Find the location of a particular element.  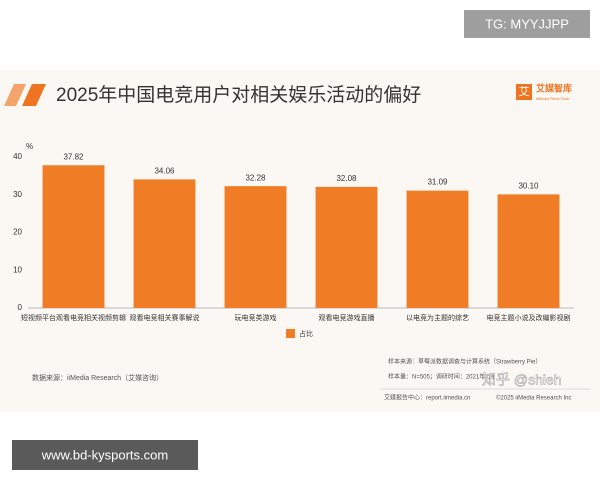

value-label: 31.09 is located at coordinates (437, 182).